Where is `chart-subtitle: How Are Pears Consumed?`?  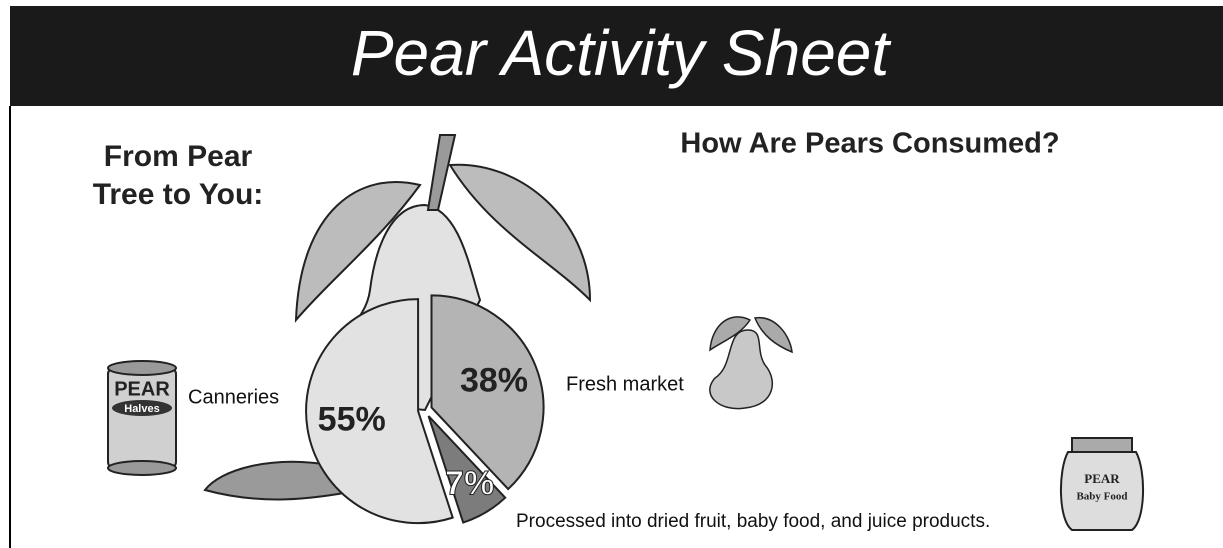 chart-subtitle: How Are Pears Consumed? is located at coordinates (869, 144).